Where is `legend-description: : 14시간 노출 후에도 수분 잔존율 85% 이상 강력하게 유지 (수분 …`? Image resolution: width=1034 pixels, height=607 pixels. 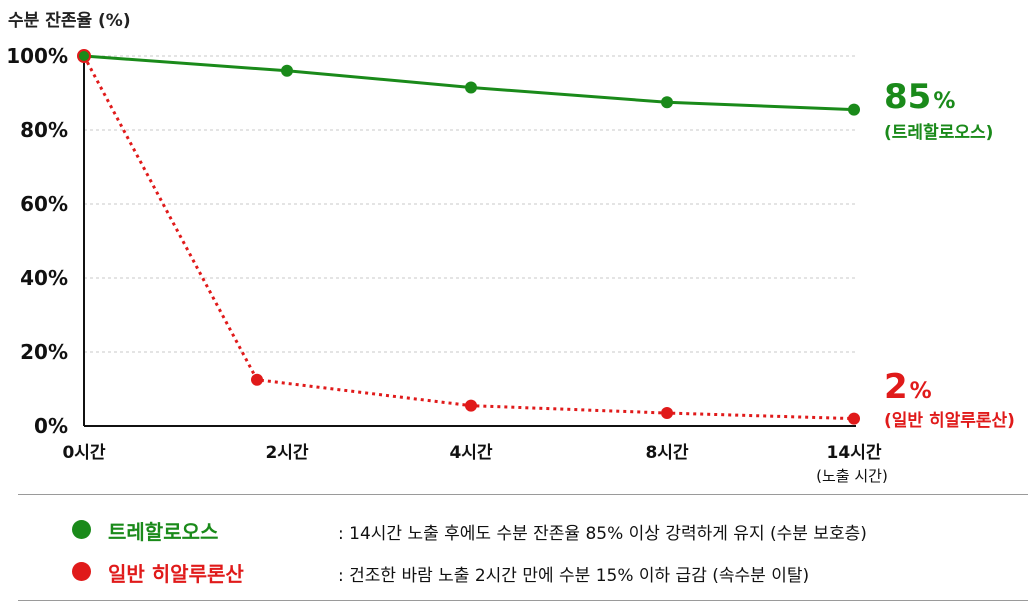
legend-description: : 14시간 노출 후에도 수분 잔존율 85% 이상 강력하게 유지 (수분 … is located at coordinates (602, 534).